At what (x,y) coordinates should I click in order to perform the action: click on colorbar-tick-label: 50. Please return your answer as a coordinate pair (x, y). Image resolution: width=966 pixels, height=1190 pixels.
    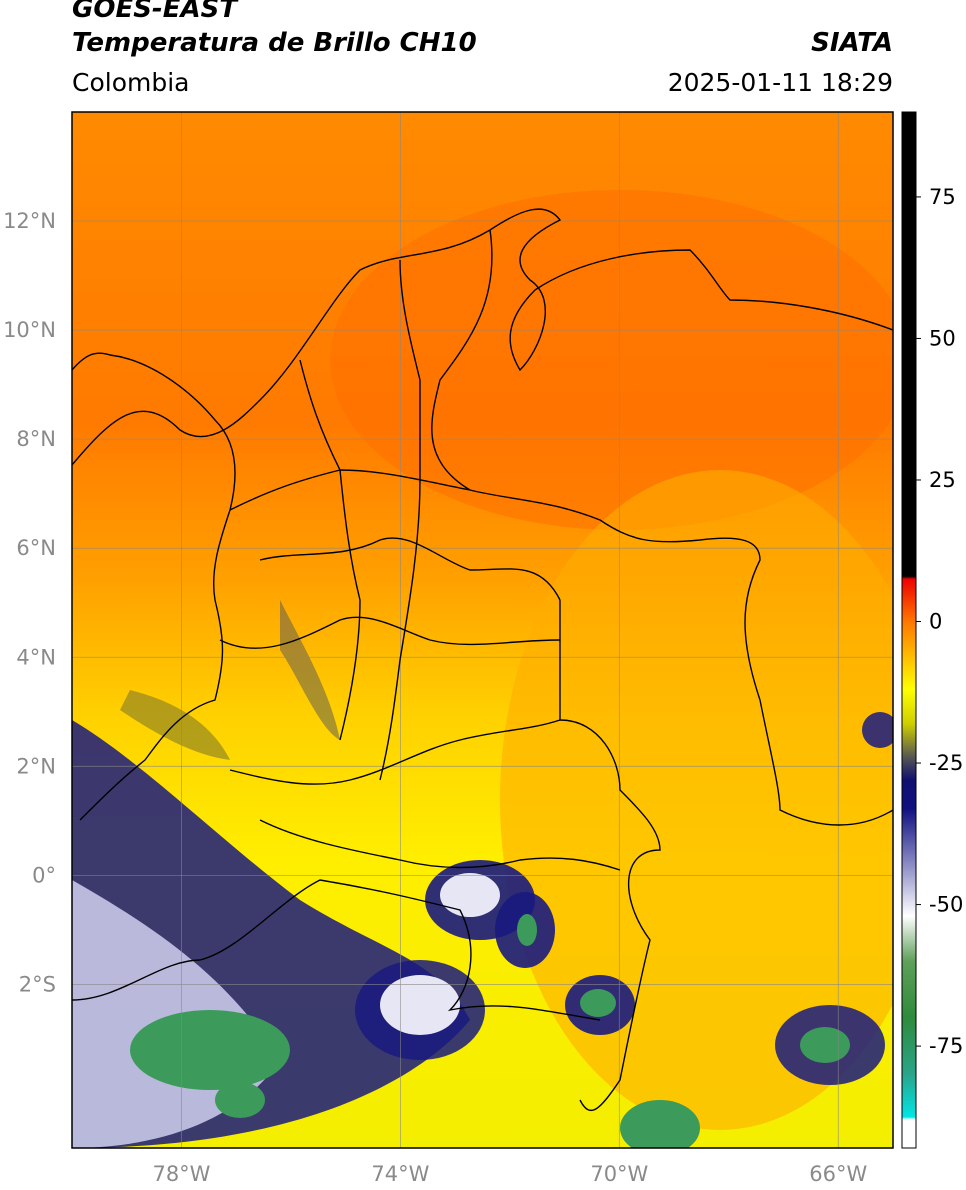
    Looking at the image, I should click on (942, 338).